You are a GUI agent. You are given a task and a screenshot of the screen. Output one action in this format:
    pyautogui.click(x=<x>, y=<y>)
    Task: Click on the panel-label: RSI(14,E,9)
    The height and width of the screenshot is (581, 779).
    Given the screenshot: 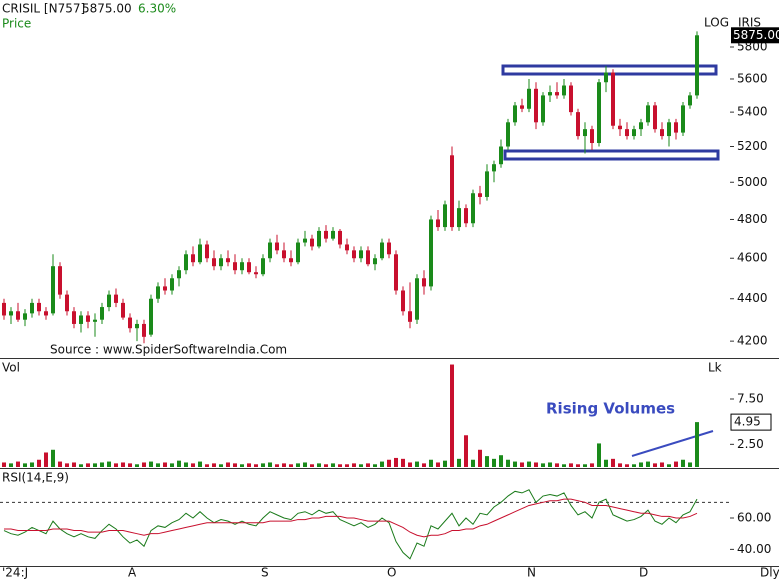 What is the action you would take?
    pyautogui.click(x=35, y=478)
    